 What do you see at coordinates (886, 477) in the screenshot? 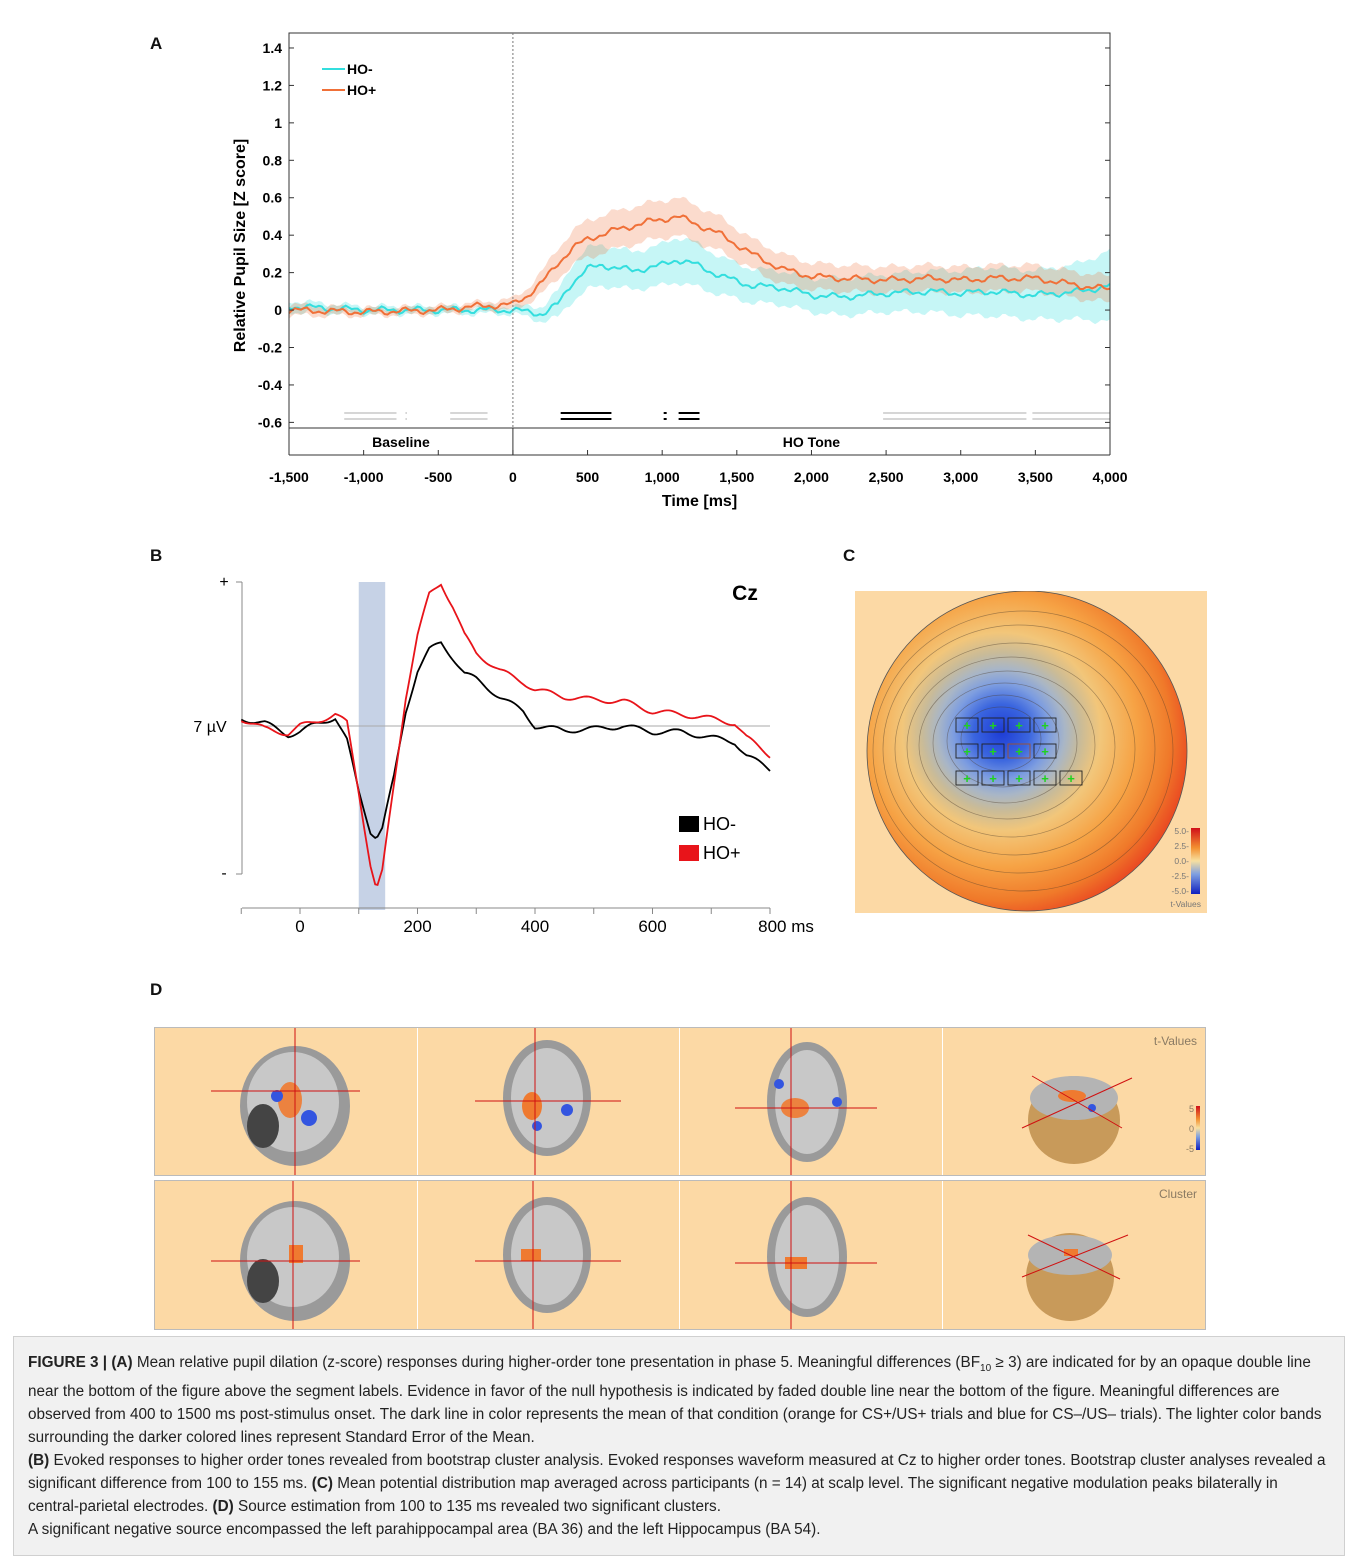
I see `x-tick-label: 2,500` at bounding box center [886, 477].